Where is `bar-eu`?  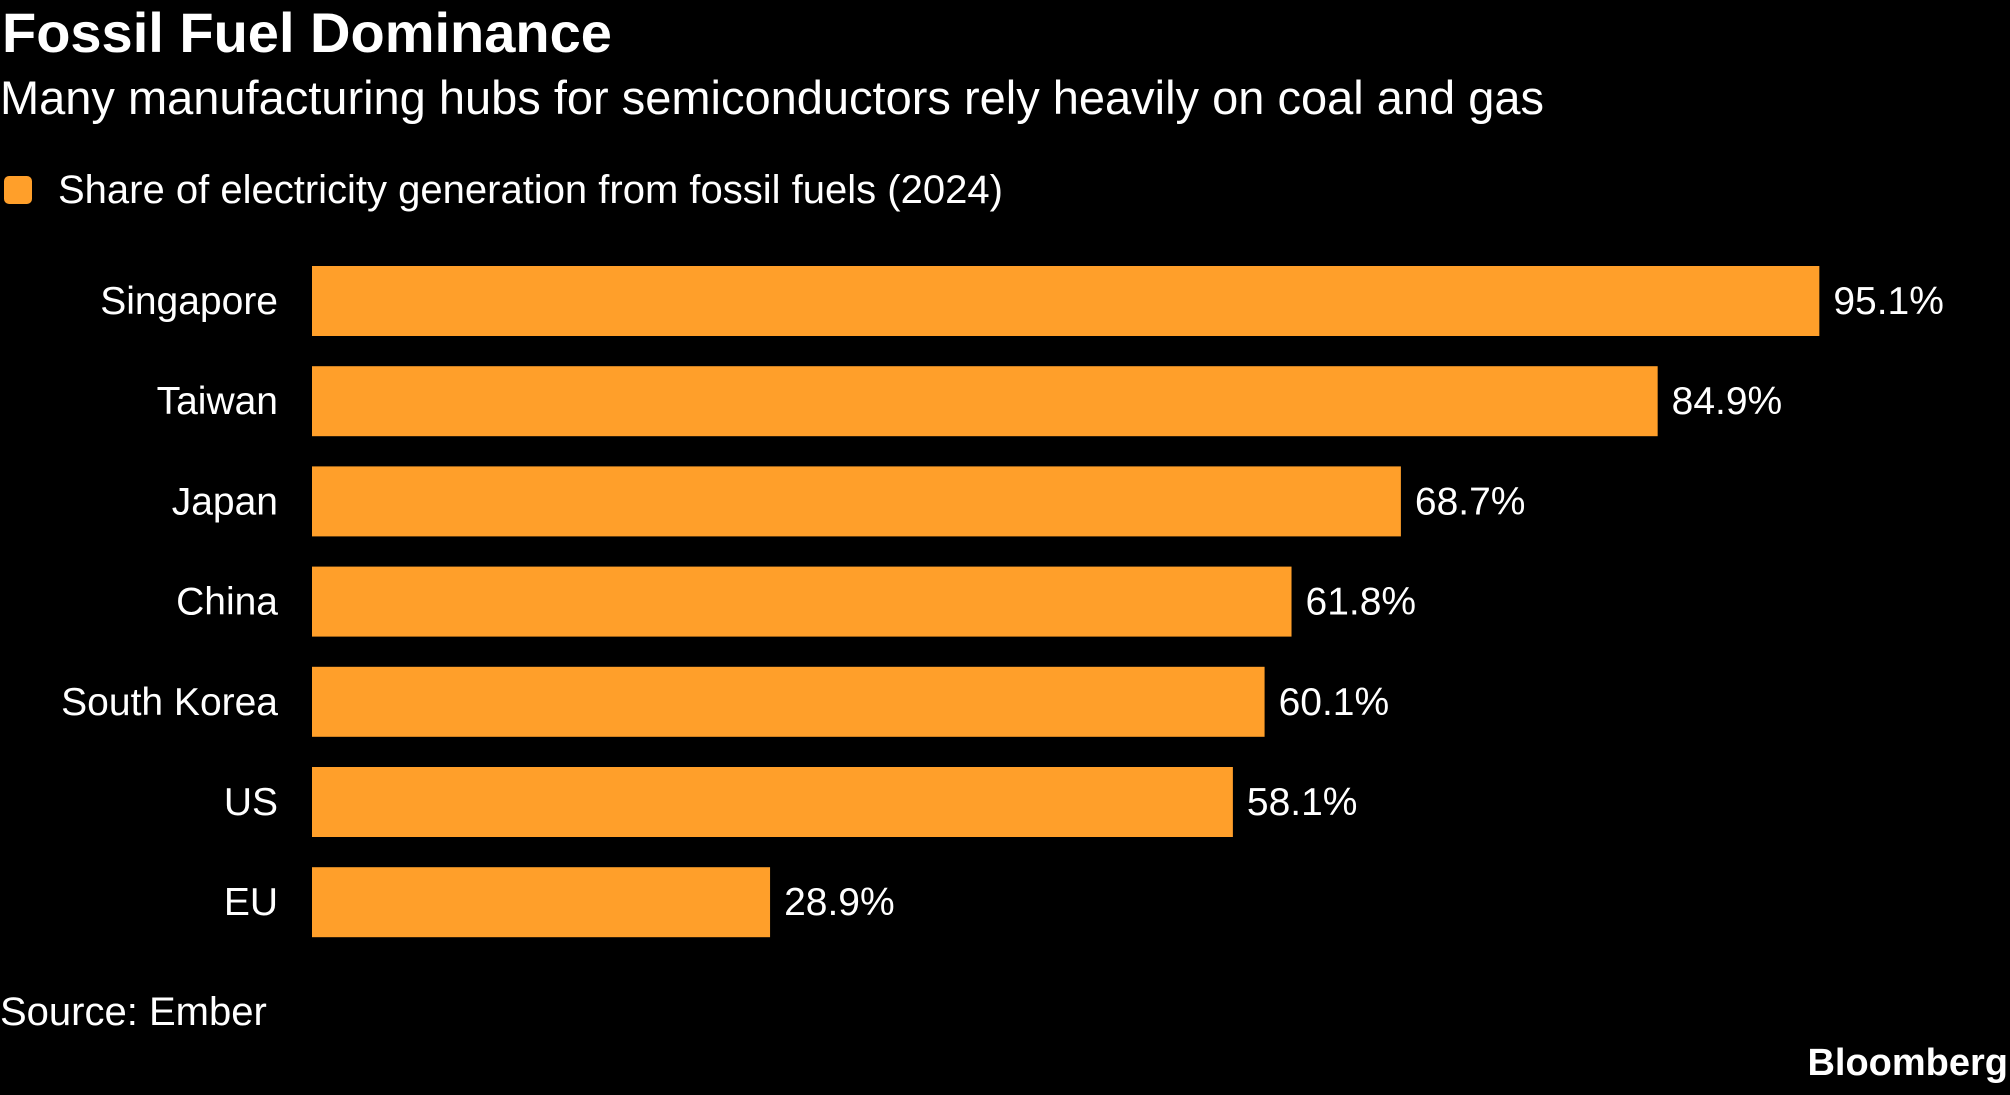
bar-eu is located at coordinates (541, 902).